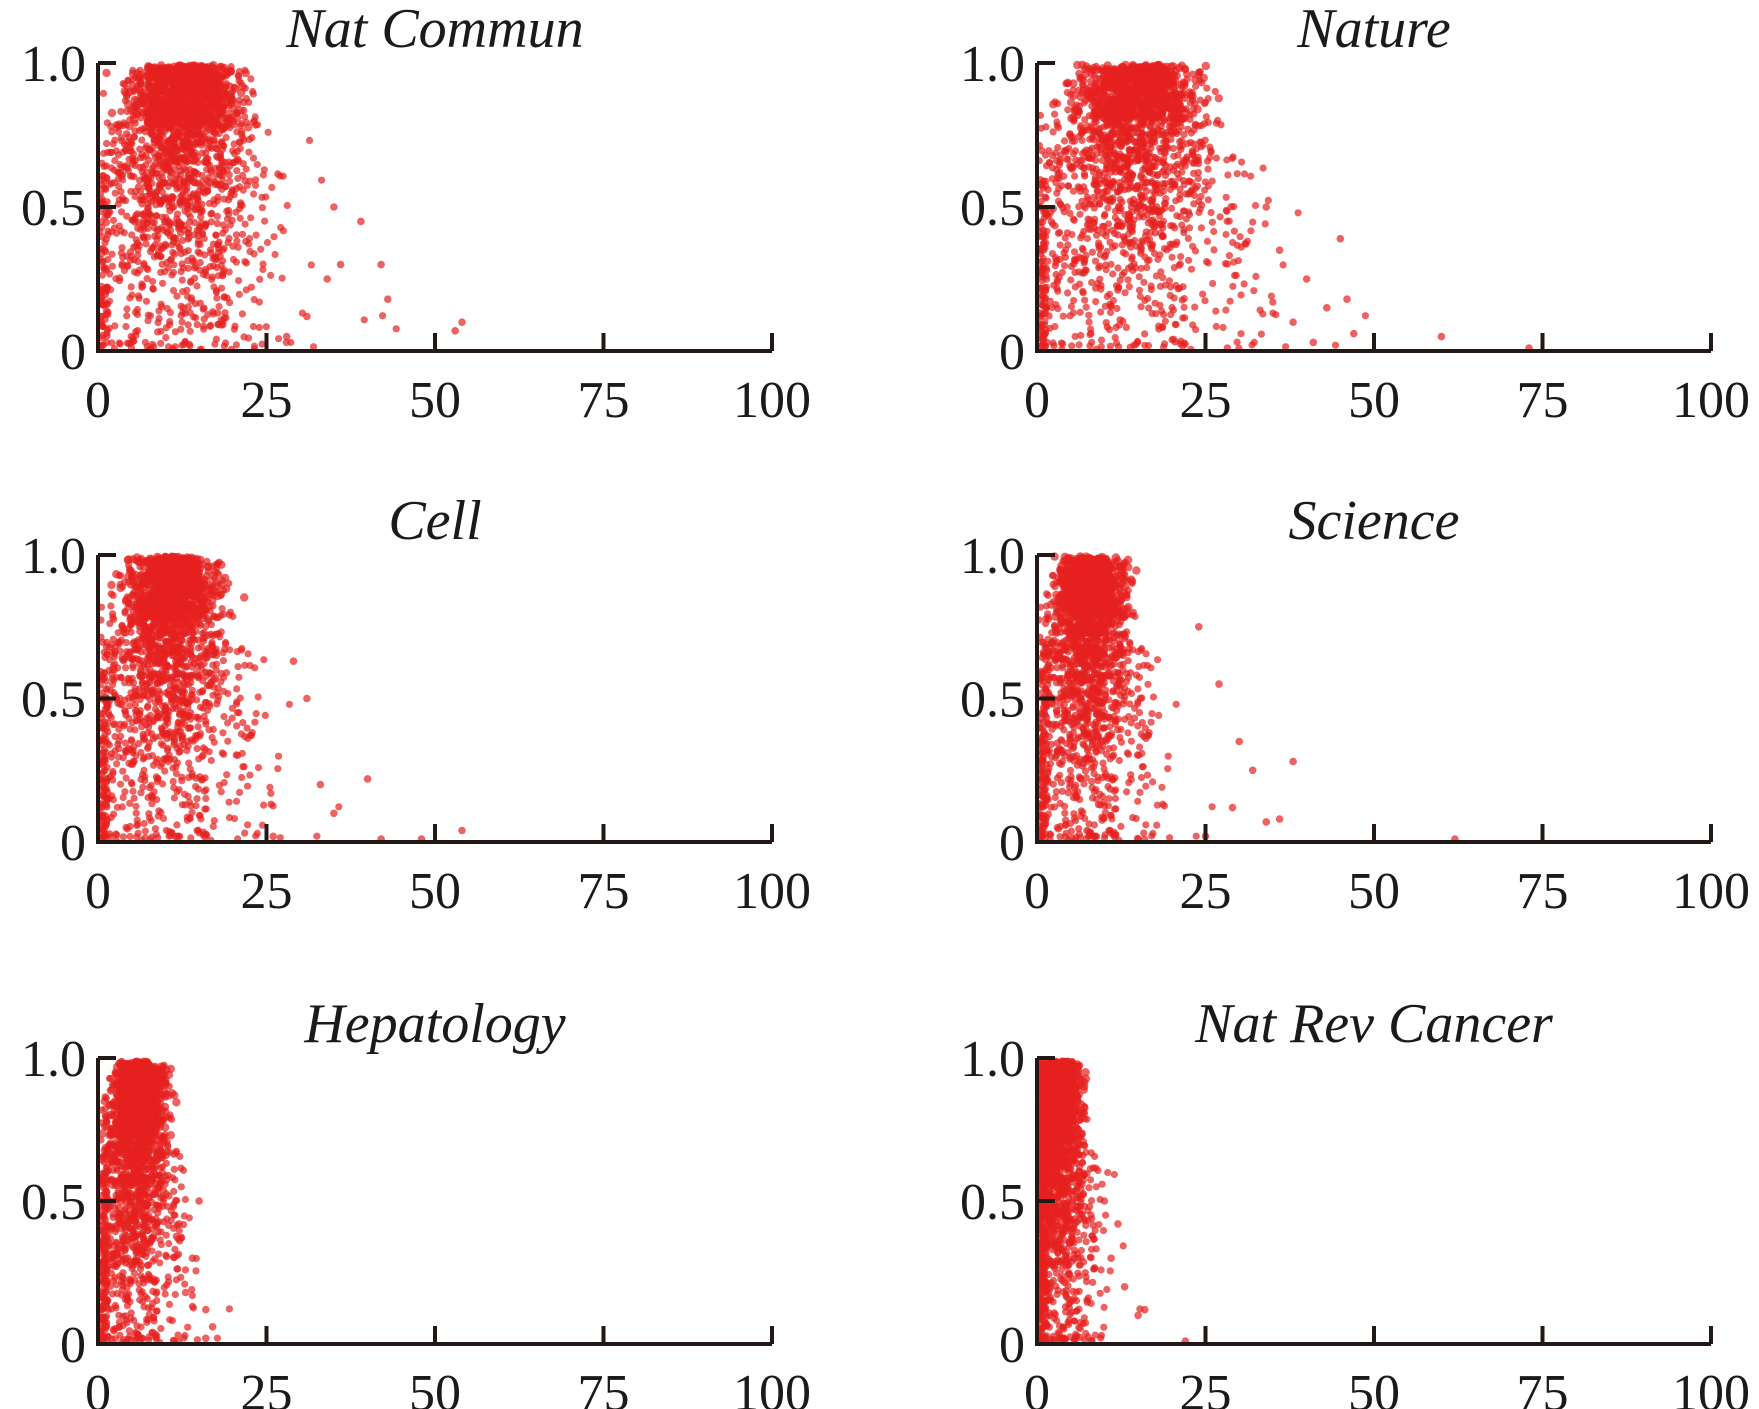 The width and height of the screenshot is (1759, 1409). What do you see at coordinates (434, 521) in the screenshot?
I see `panel-title: Cell` at bounding box center [434, 521].